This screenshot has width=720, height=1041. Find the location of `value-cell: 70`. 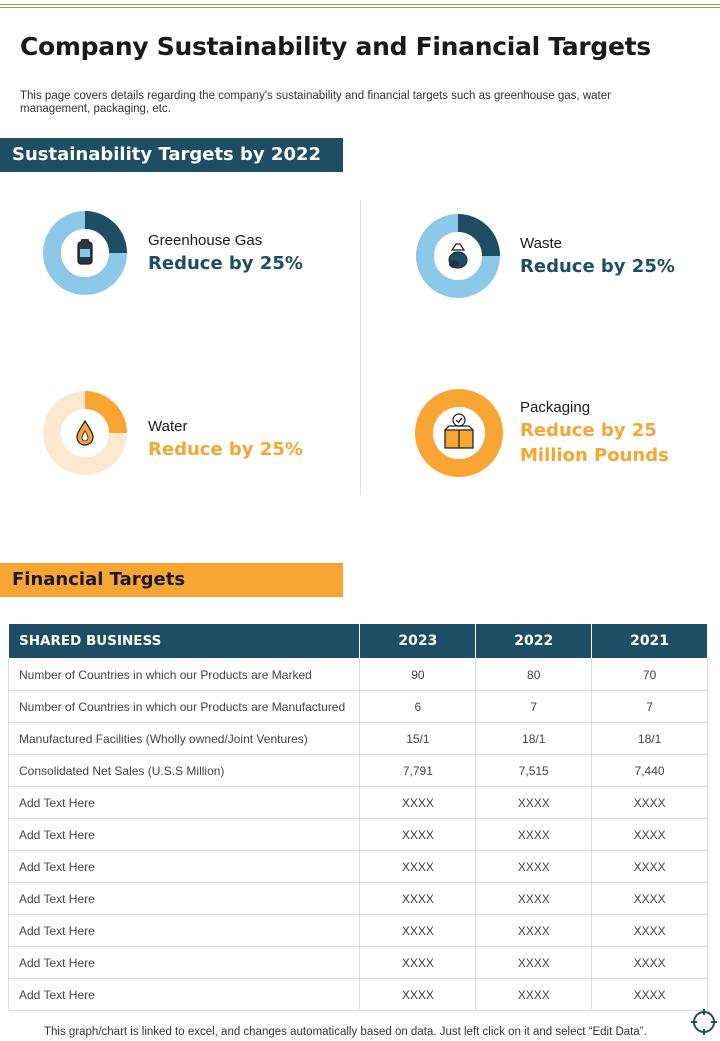

value-cell: 70 is located at coordinates (649, 674).